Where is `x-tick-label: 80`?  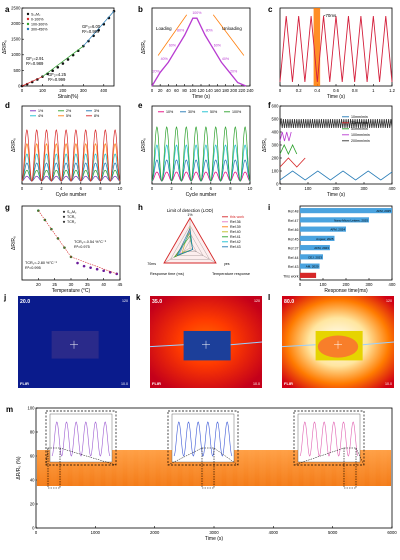
x-tick-label: 80 is located at coordinates (184, 90).